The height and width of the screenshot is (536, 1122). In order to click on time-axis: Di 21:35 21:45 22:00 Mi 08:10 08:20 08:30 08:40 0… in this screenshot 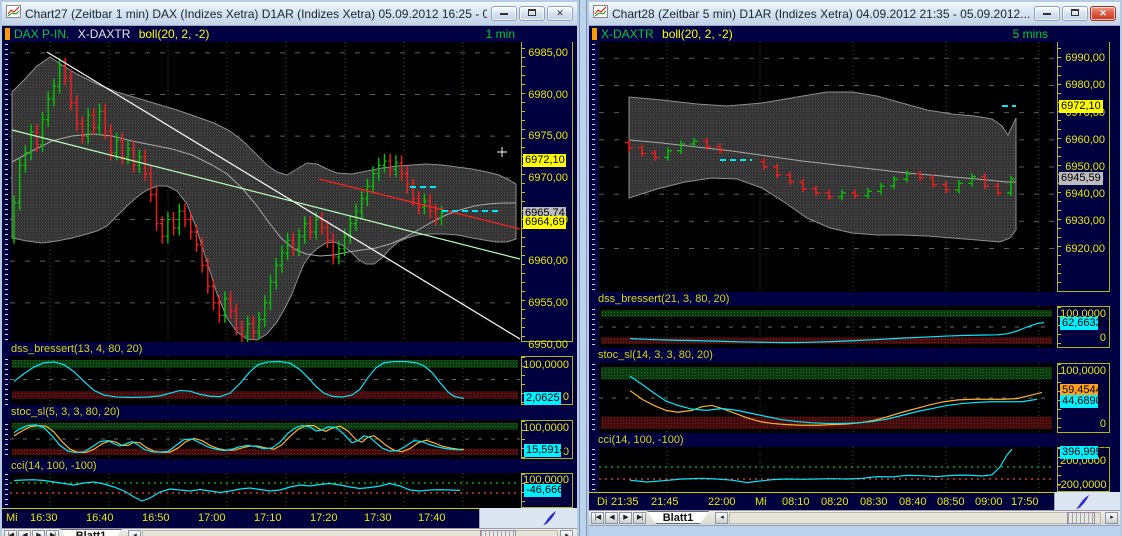, I will do `click(821, 501)`.